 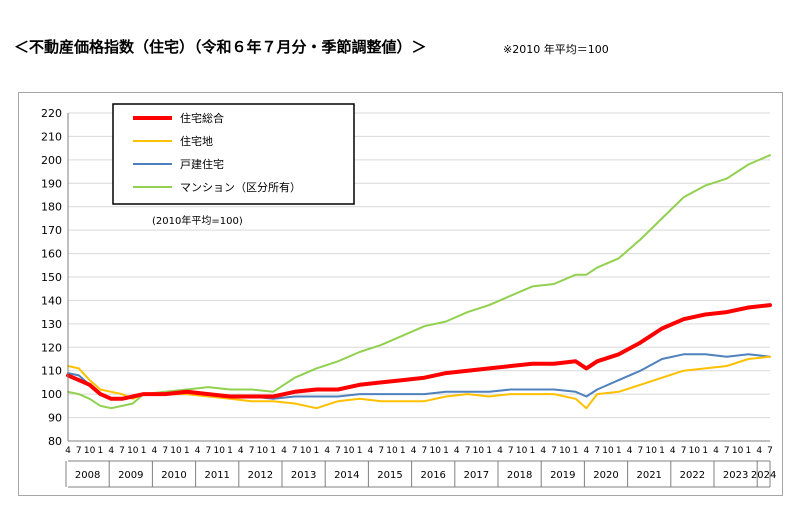 What do you see at coordinates (605, 475) in the screenshot?
I see `x-year-label: 2020` at bounding box center [605, 475].